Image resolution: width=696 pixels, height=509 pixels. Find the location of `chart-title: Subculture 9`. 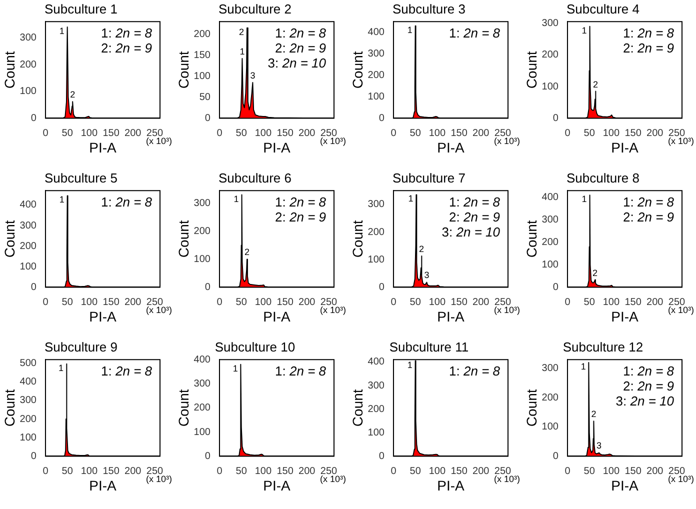

chart-title: Subculture 9 is located at coordinates (81, 346).